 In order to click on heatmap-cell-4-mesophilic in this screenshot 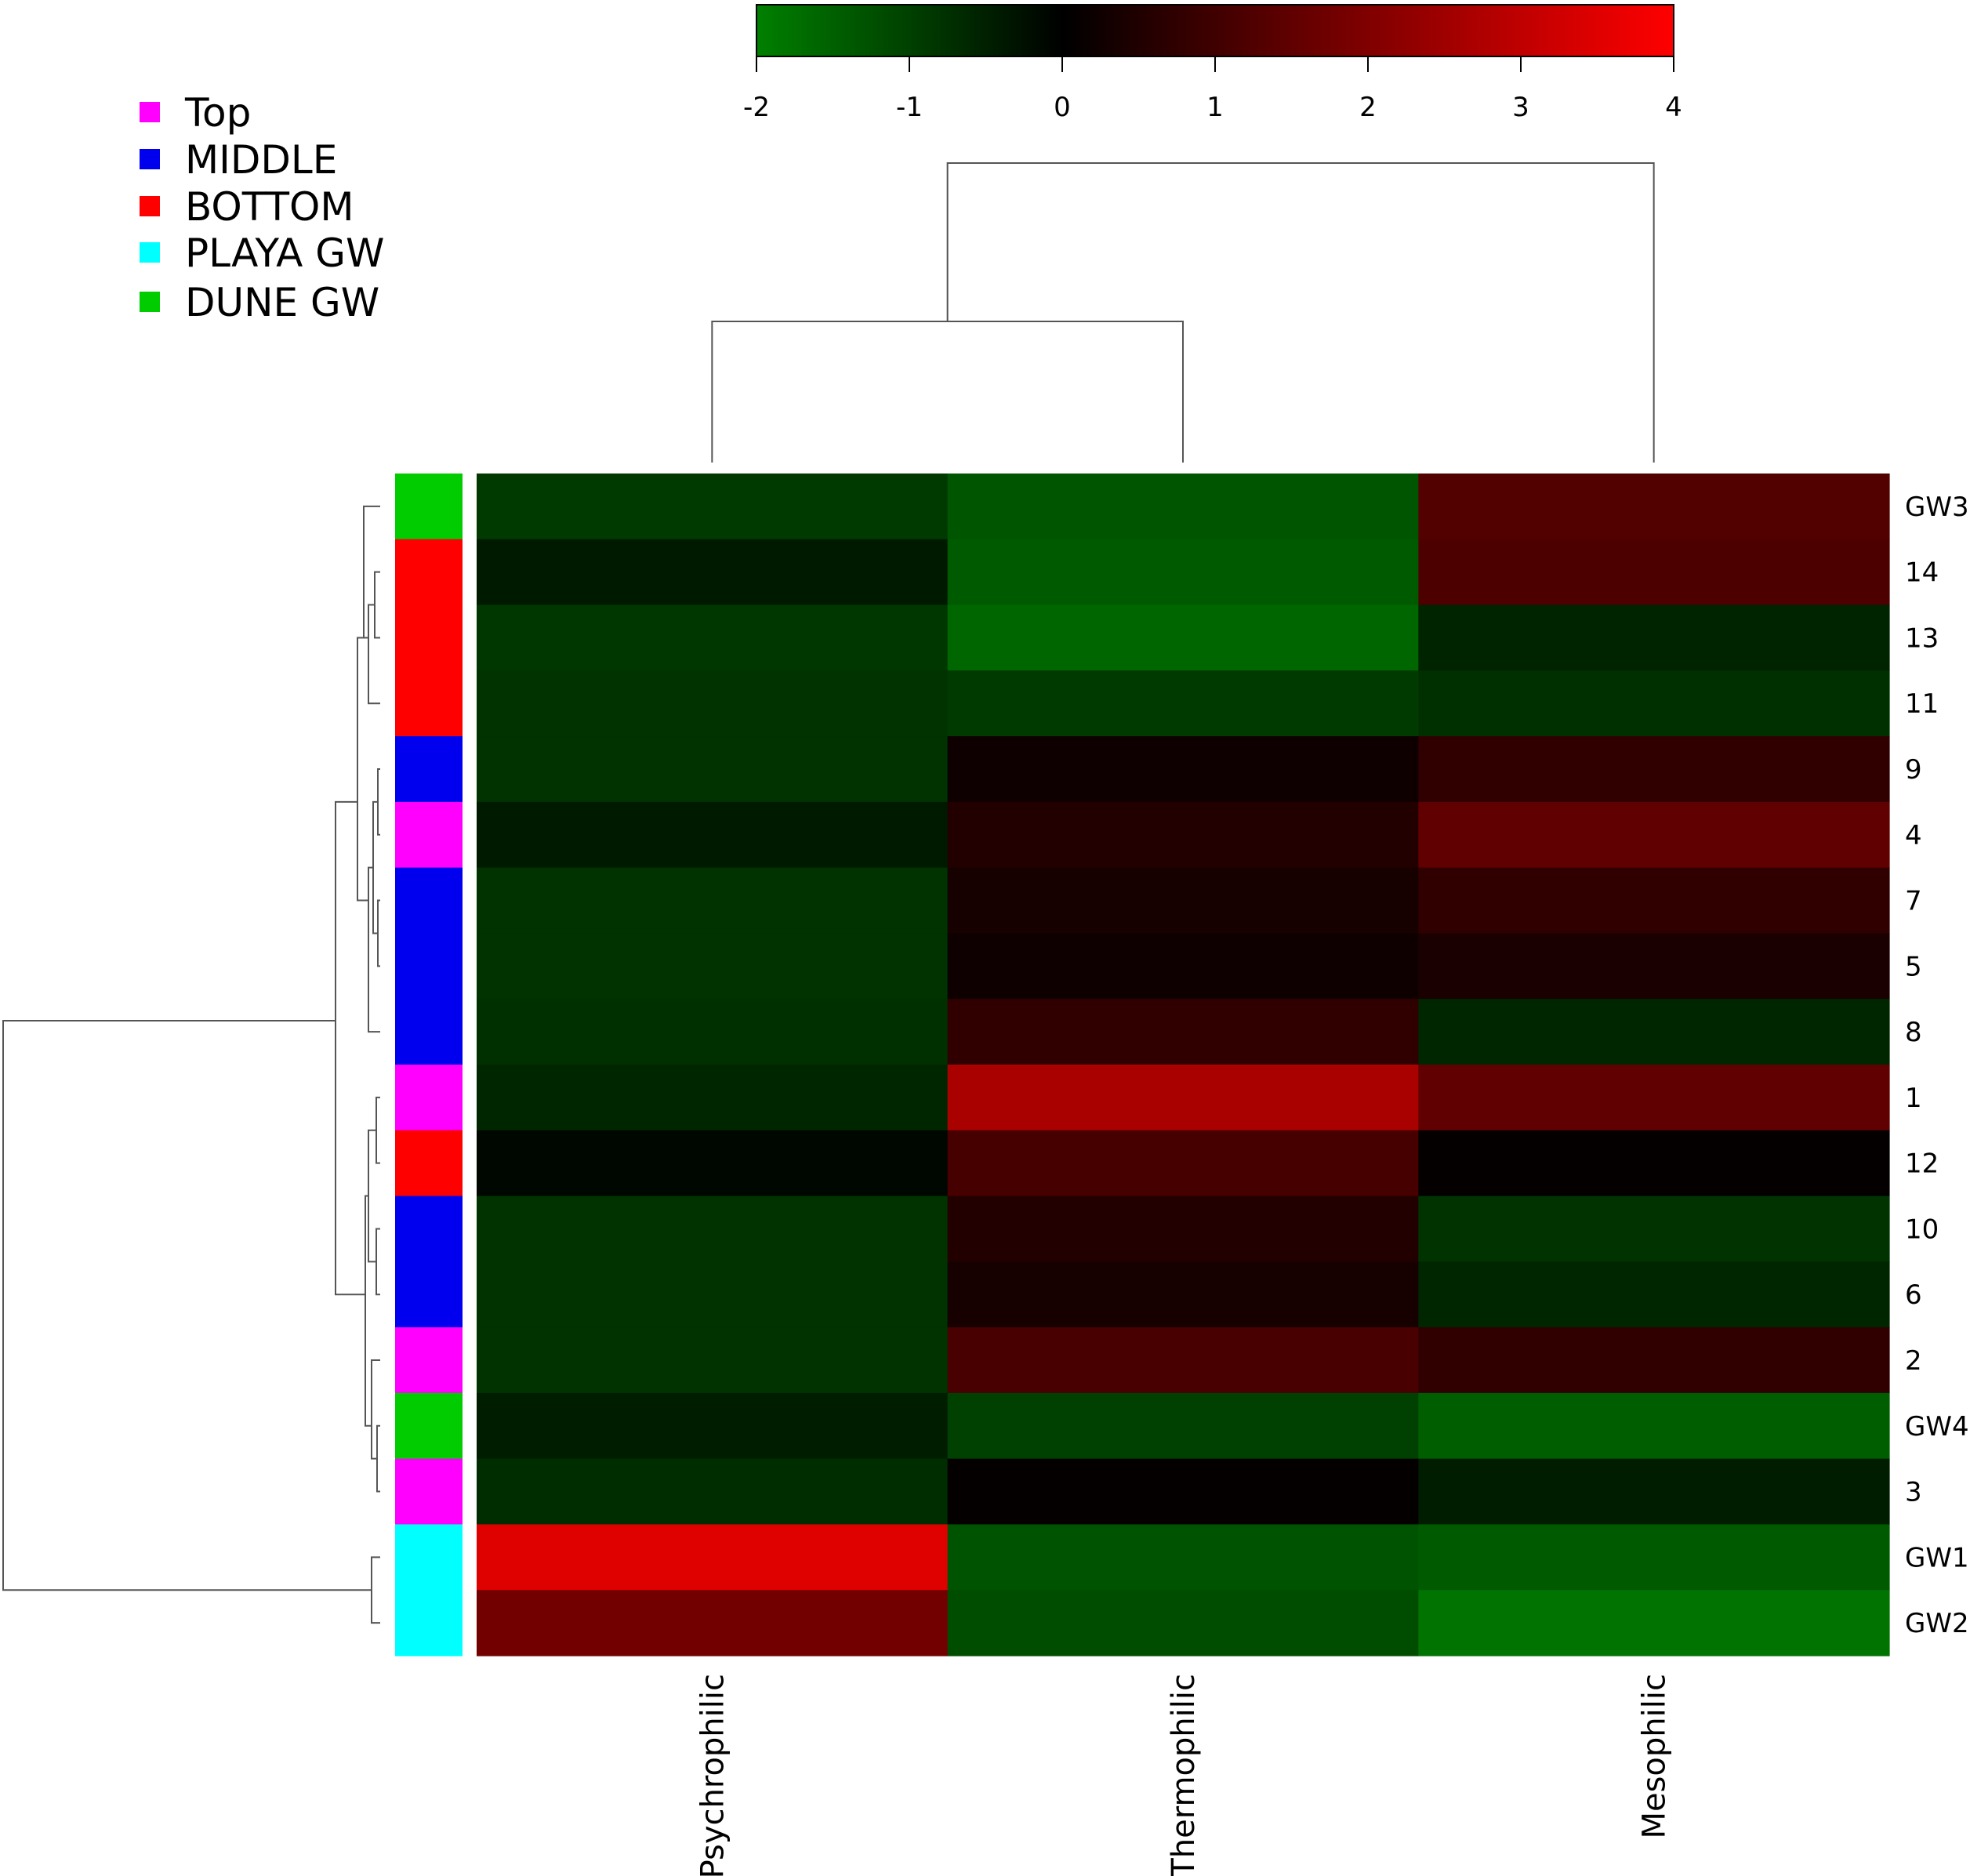, I will do `click(1654, 835)`.